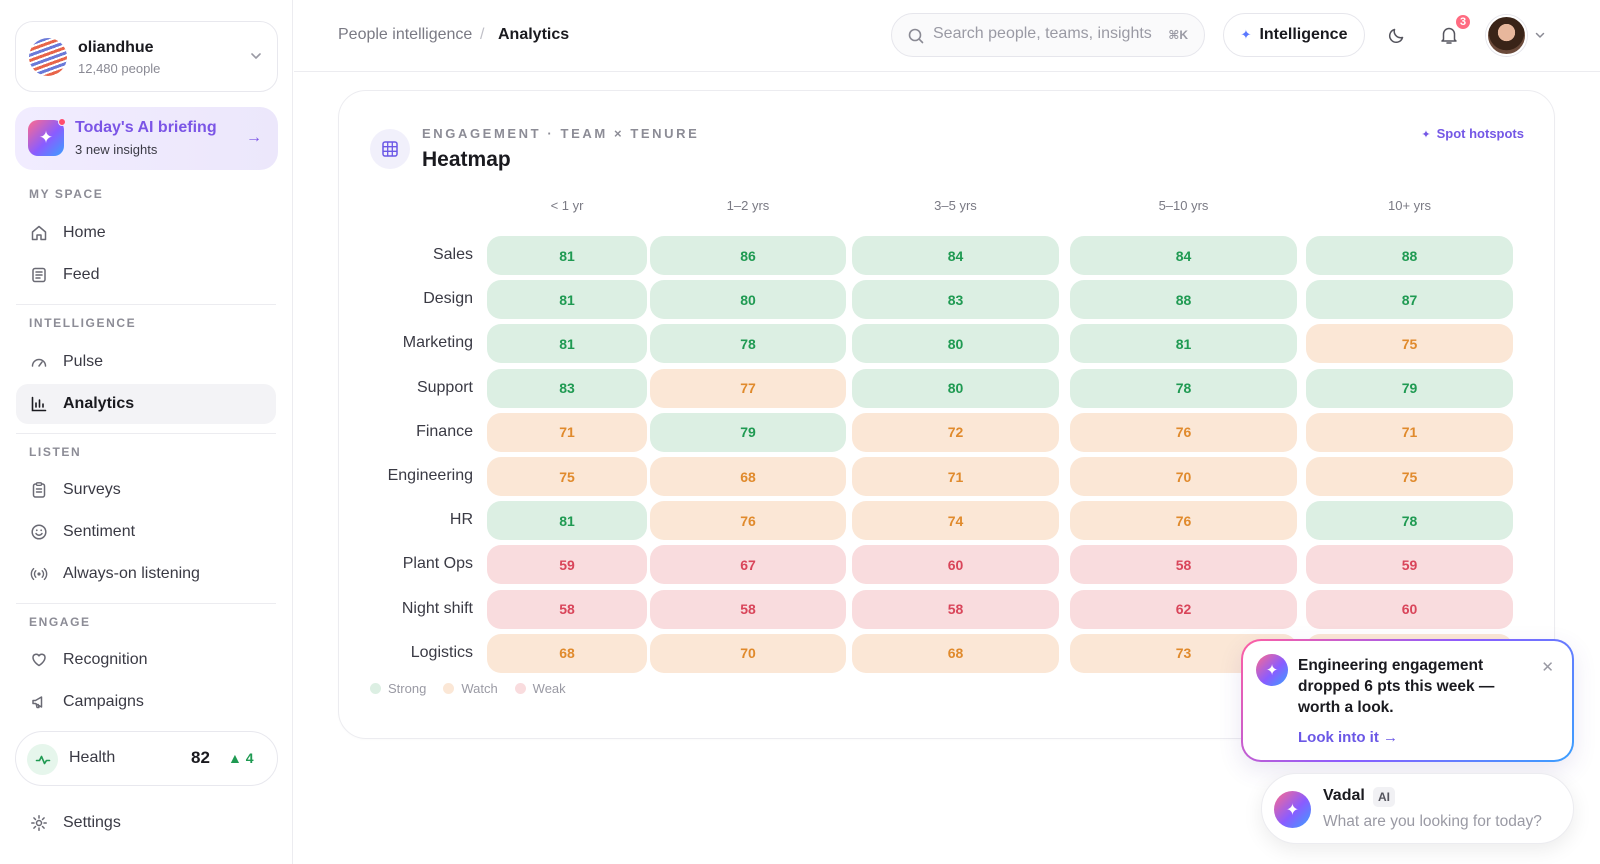 The height and width of the screenshot is (864, 1600). Describe the element at coordinates (437, 608) in the screenshot. I see `row-label: Night shift` at that location.